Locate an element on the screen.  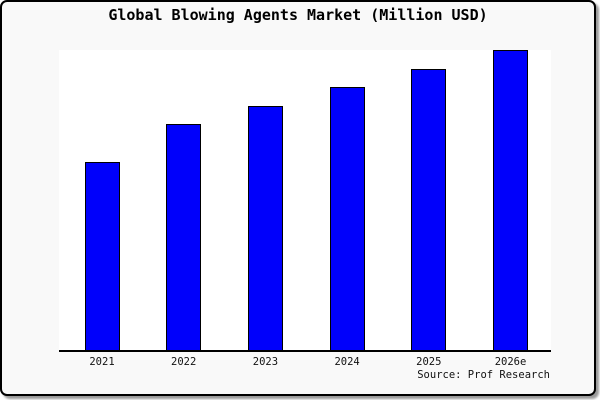
x-tick-label-2021: 2021 is located at coordinates (102, 362).